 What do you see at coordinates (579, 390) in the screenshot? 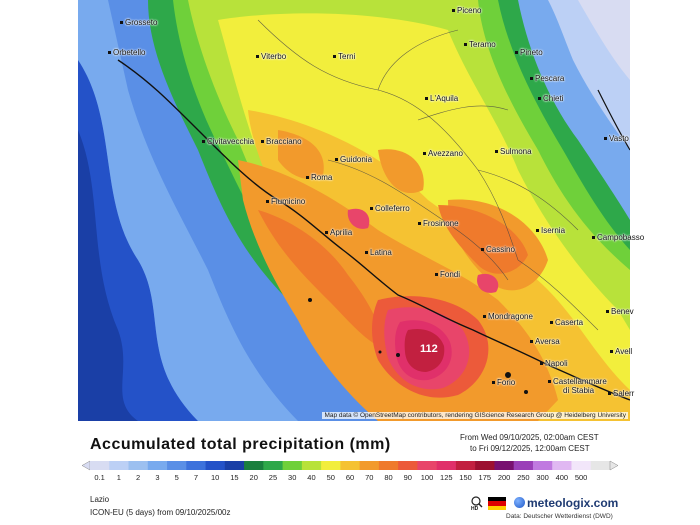
I see `city-name: di Stabia` at bounding box center [579, 390].